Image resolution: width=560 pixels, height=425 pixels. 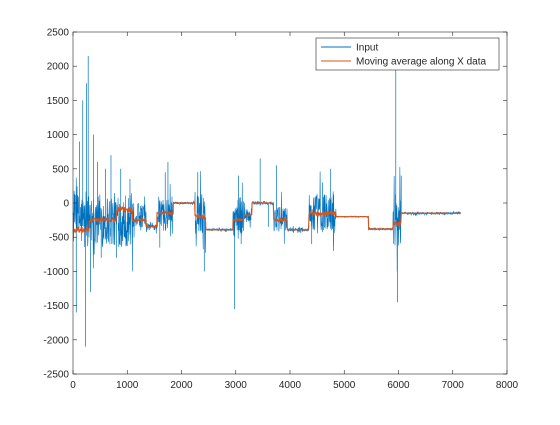 What do you see at coordinates (73, 385) in the screenshot?
I see `x-tick-label: 0` at bounding box center [73, 385].